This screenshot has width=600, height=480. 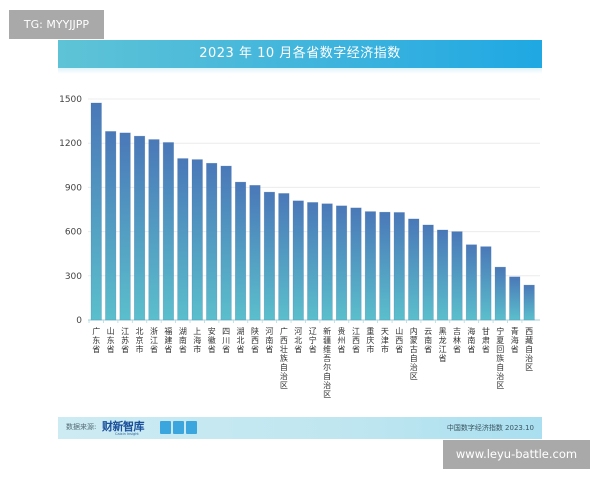 What do you see at coordinates (127, 434) in the screenshot?
I see `brand-subtitle: Caixin Insight` at bounding box center [127, 434].